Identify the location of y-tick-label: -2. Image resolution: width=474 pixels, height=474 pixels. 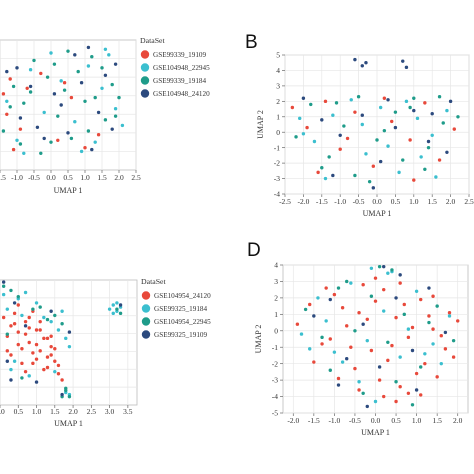
(277, 163).